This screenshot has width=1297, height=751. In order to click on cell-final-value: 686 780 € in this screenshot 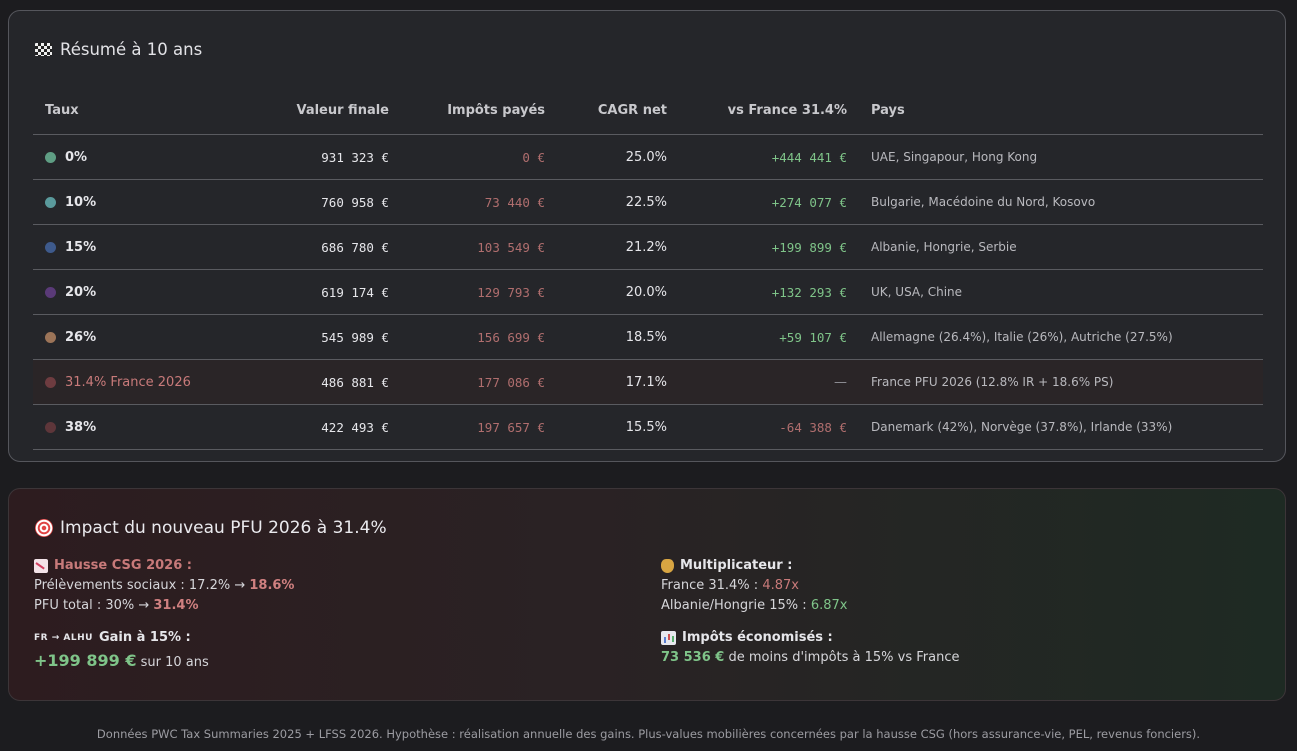, I will do `click(309, 247)`.